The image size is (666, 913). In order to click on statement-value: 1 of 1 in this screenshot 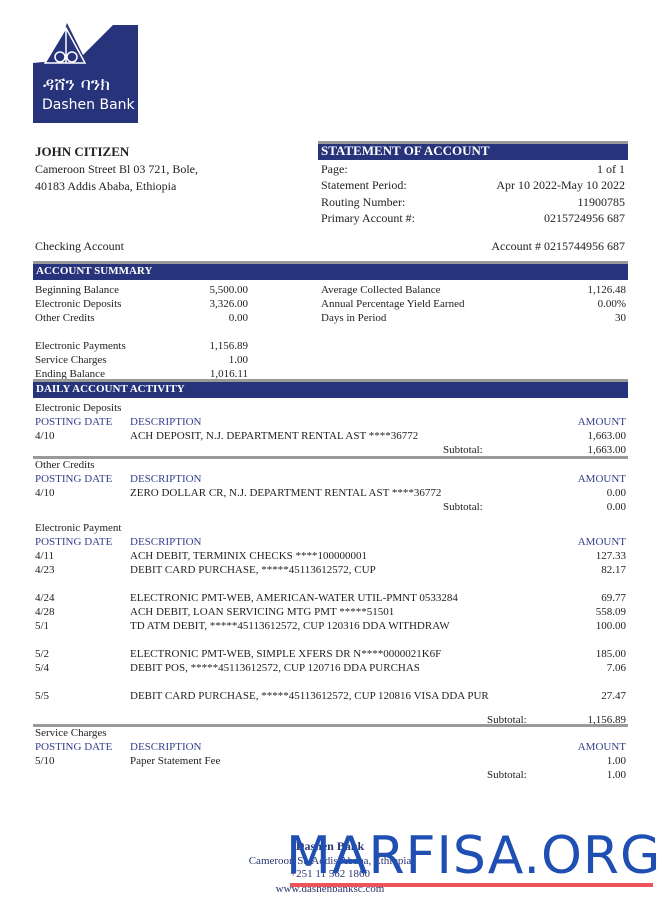, I will do `click(611, 169)`.